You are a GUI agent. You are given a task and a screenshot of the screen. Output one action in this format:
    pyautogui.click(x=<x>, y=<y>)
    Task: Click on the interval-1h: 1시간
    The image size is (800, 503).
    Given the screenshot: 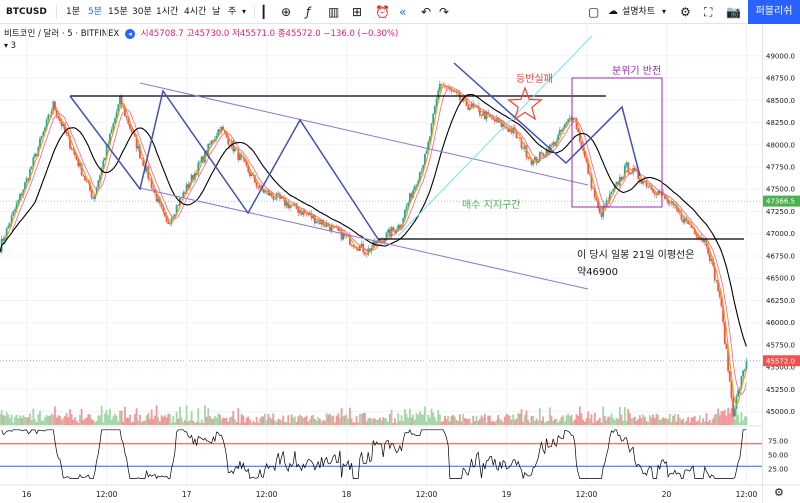 What is the action you would take?
    pyautogui.click(x=167, y=12)
    